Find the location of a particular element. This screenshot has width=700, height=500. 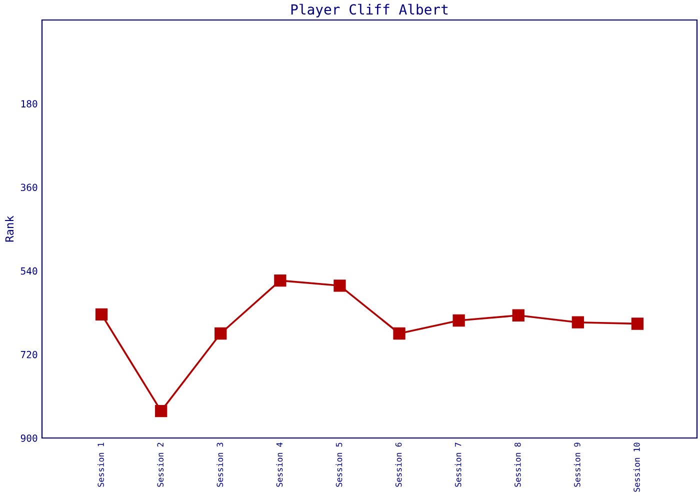

x-tick-label: Session 1 is located at coordinates (101, 464).